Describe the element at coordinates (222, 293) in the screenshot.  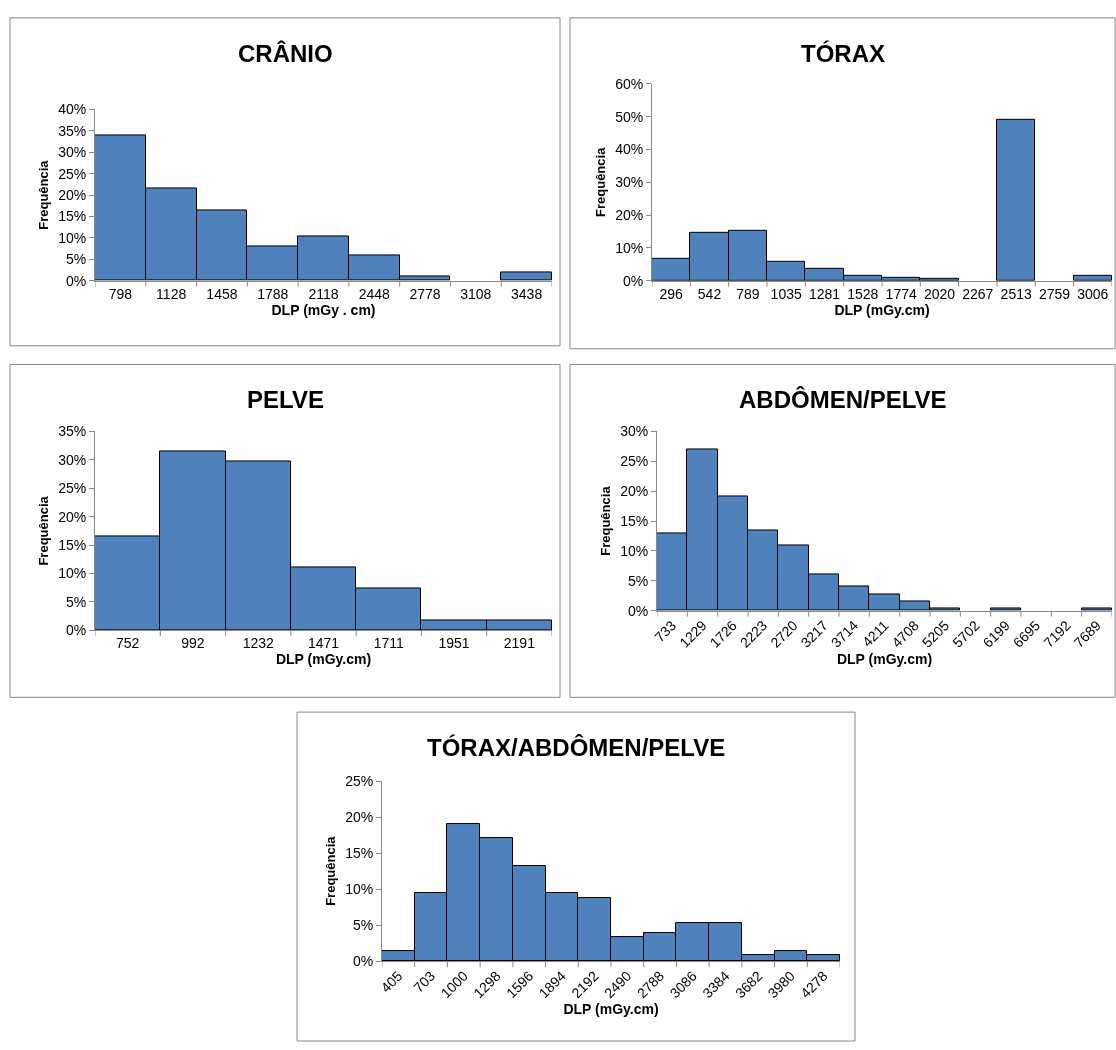
I see `x-tick-label: 1458` at that location.